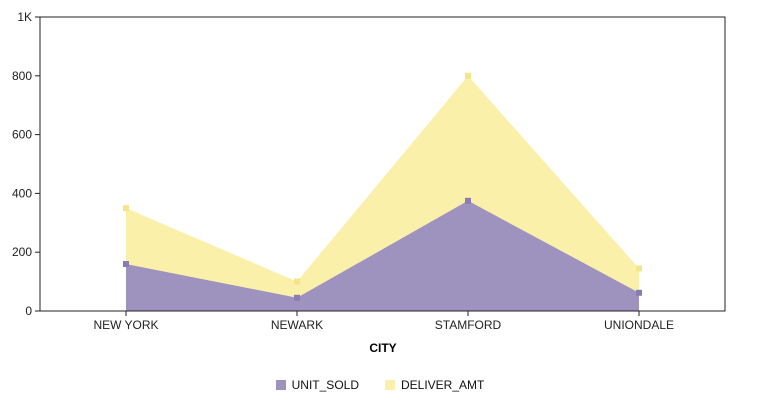 The height and width of the screenshot is (407, 760). I want to click on y-tick-label-5: 1K, so click(24, 17).